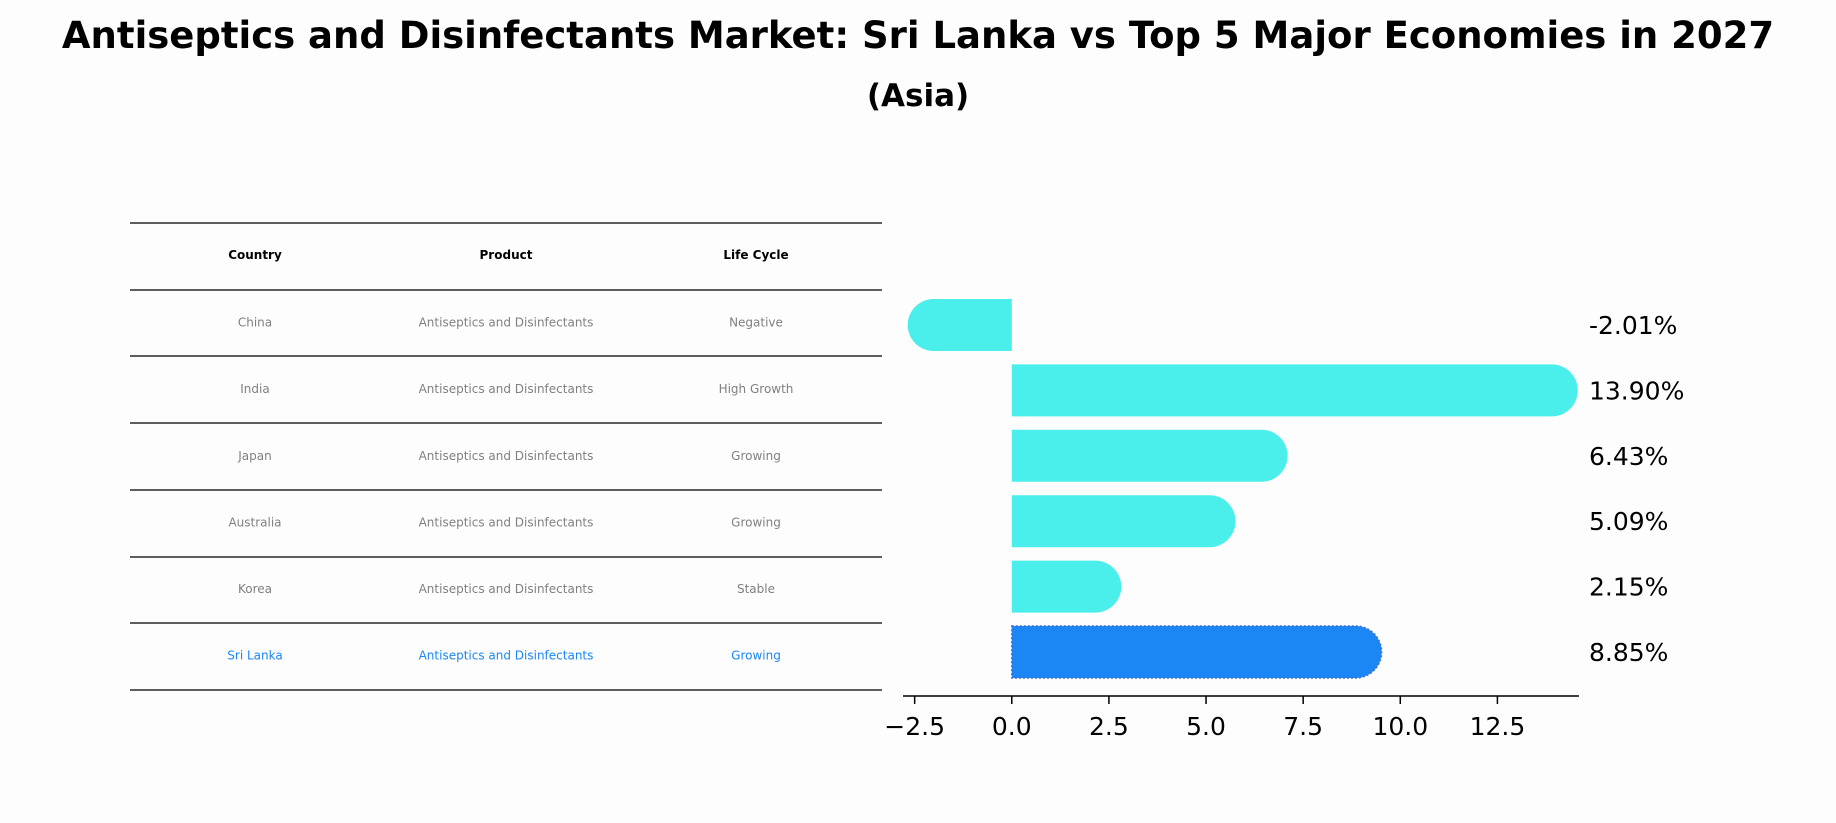 The height and width of the screenshot is (823, 1836). What do you see at coordinates (254, 656) in the screenshot?
I see `table-cell-country: Sri Lanka` at bounding box center [254, 656].